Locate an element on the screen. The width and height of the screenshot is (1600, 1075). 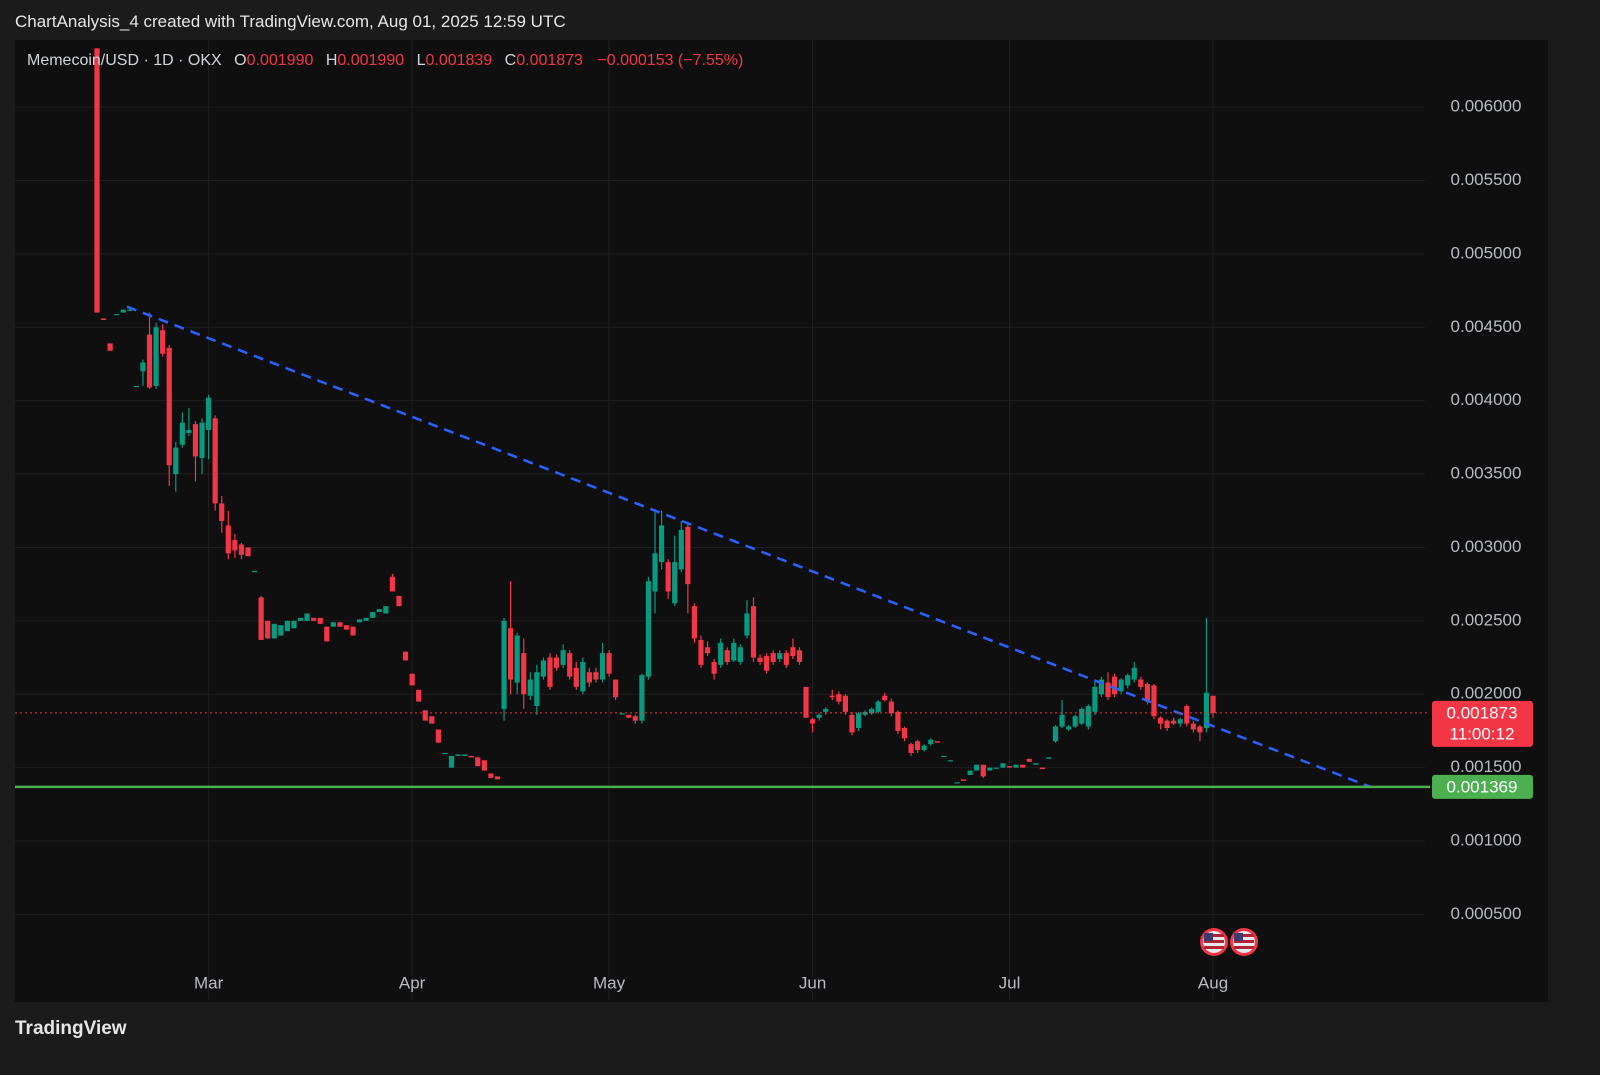
ohlc-value: 0.001990 is located at coordinates (371, 60).